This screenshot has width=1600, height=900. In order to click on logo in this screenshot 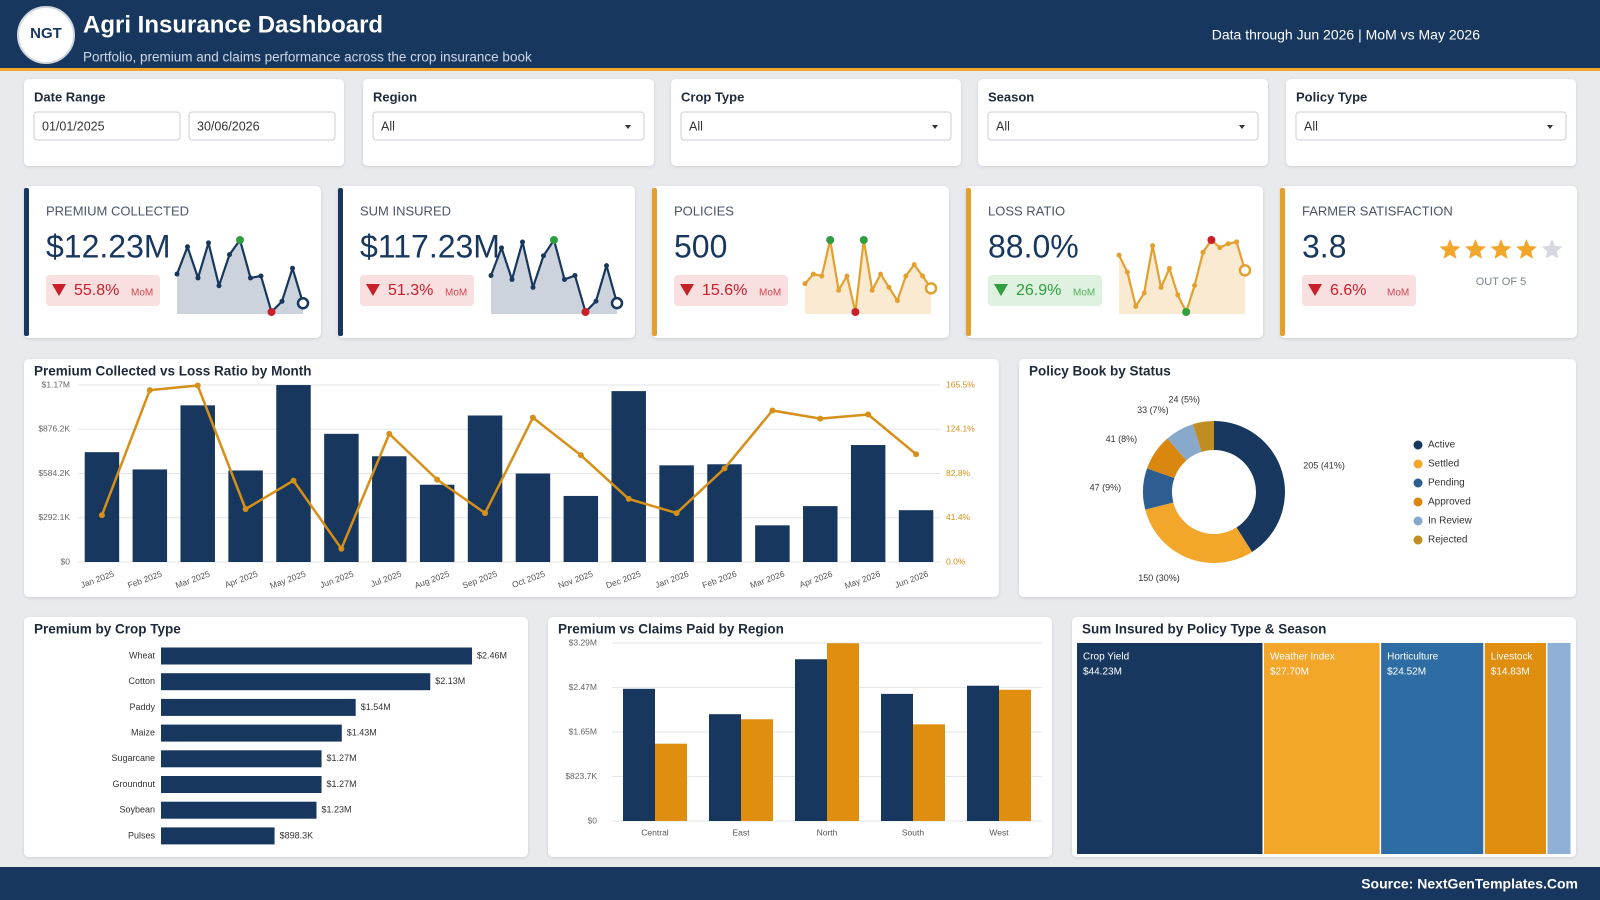, I will do `click(46, 35)`.